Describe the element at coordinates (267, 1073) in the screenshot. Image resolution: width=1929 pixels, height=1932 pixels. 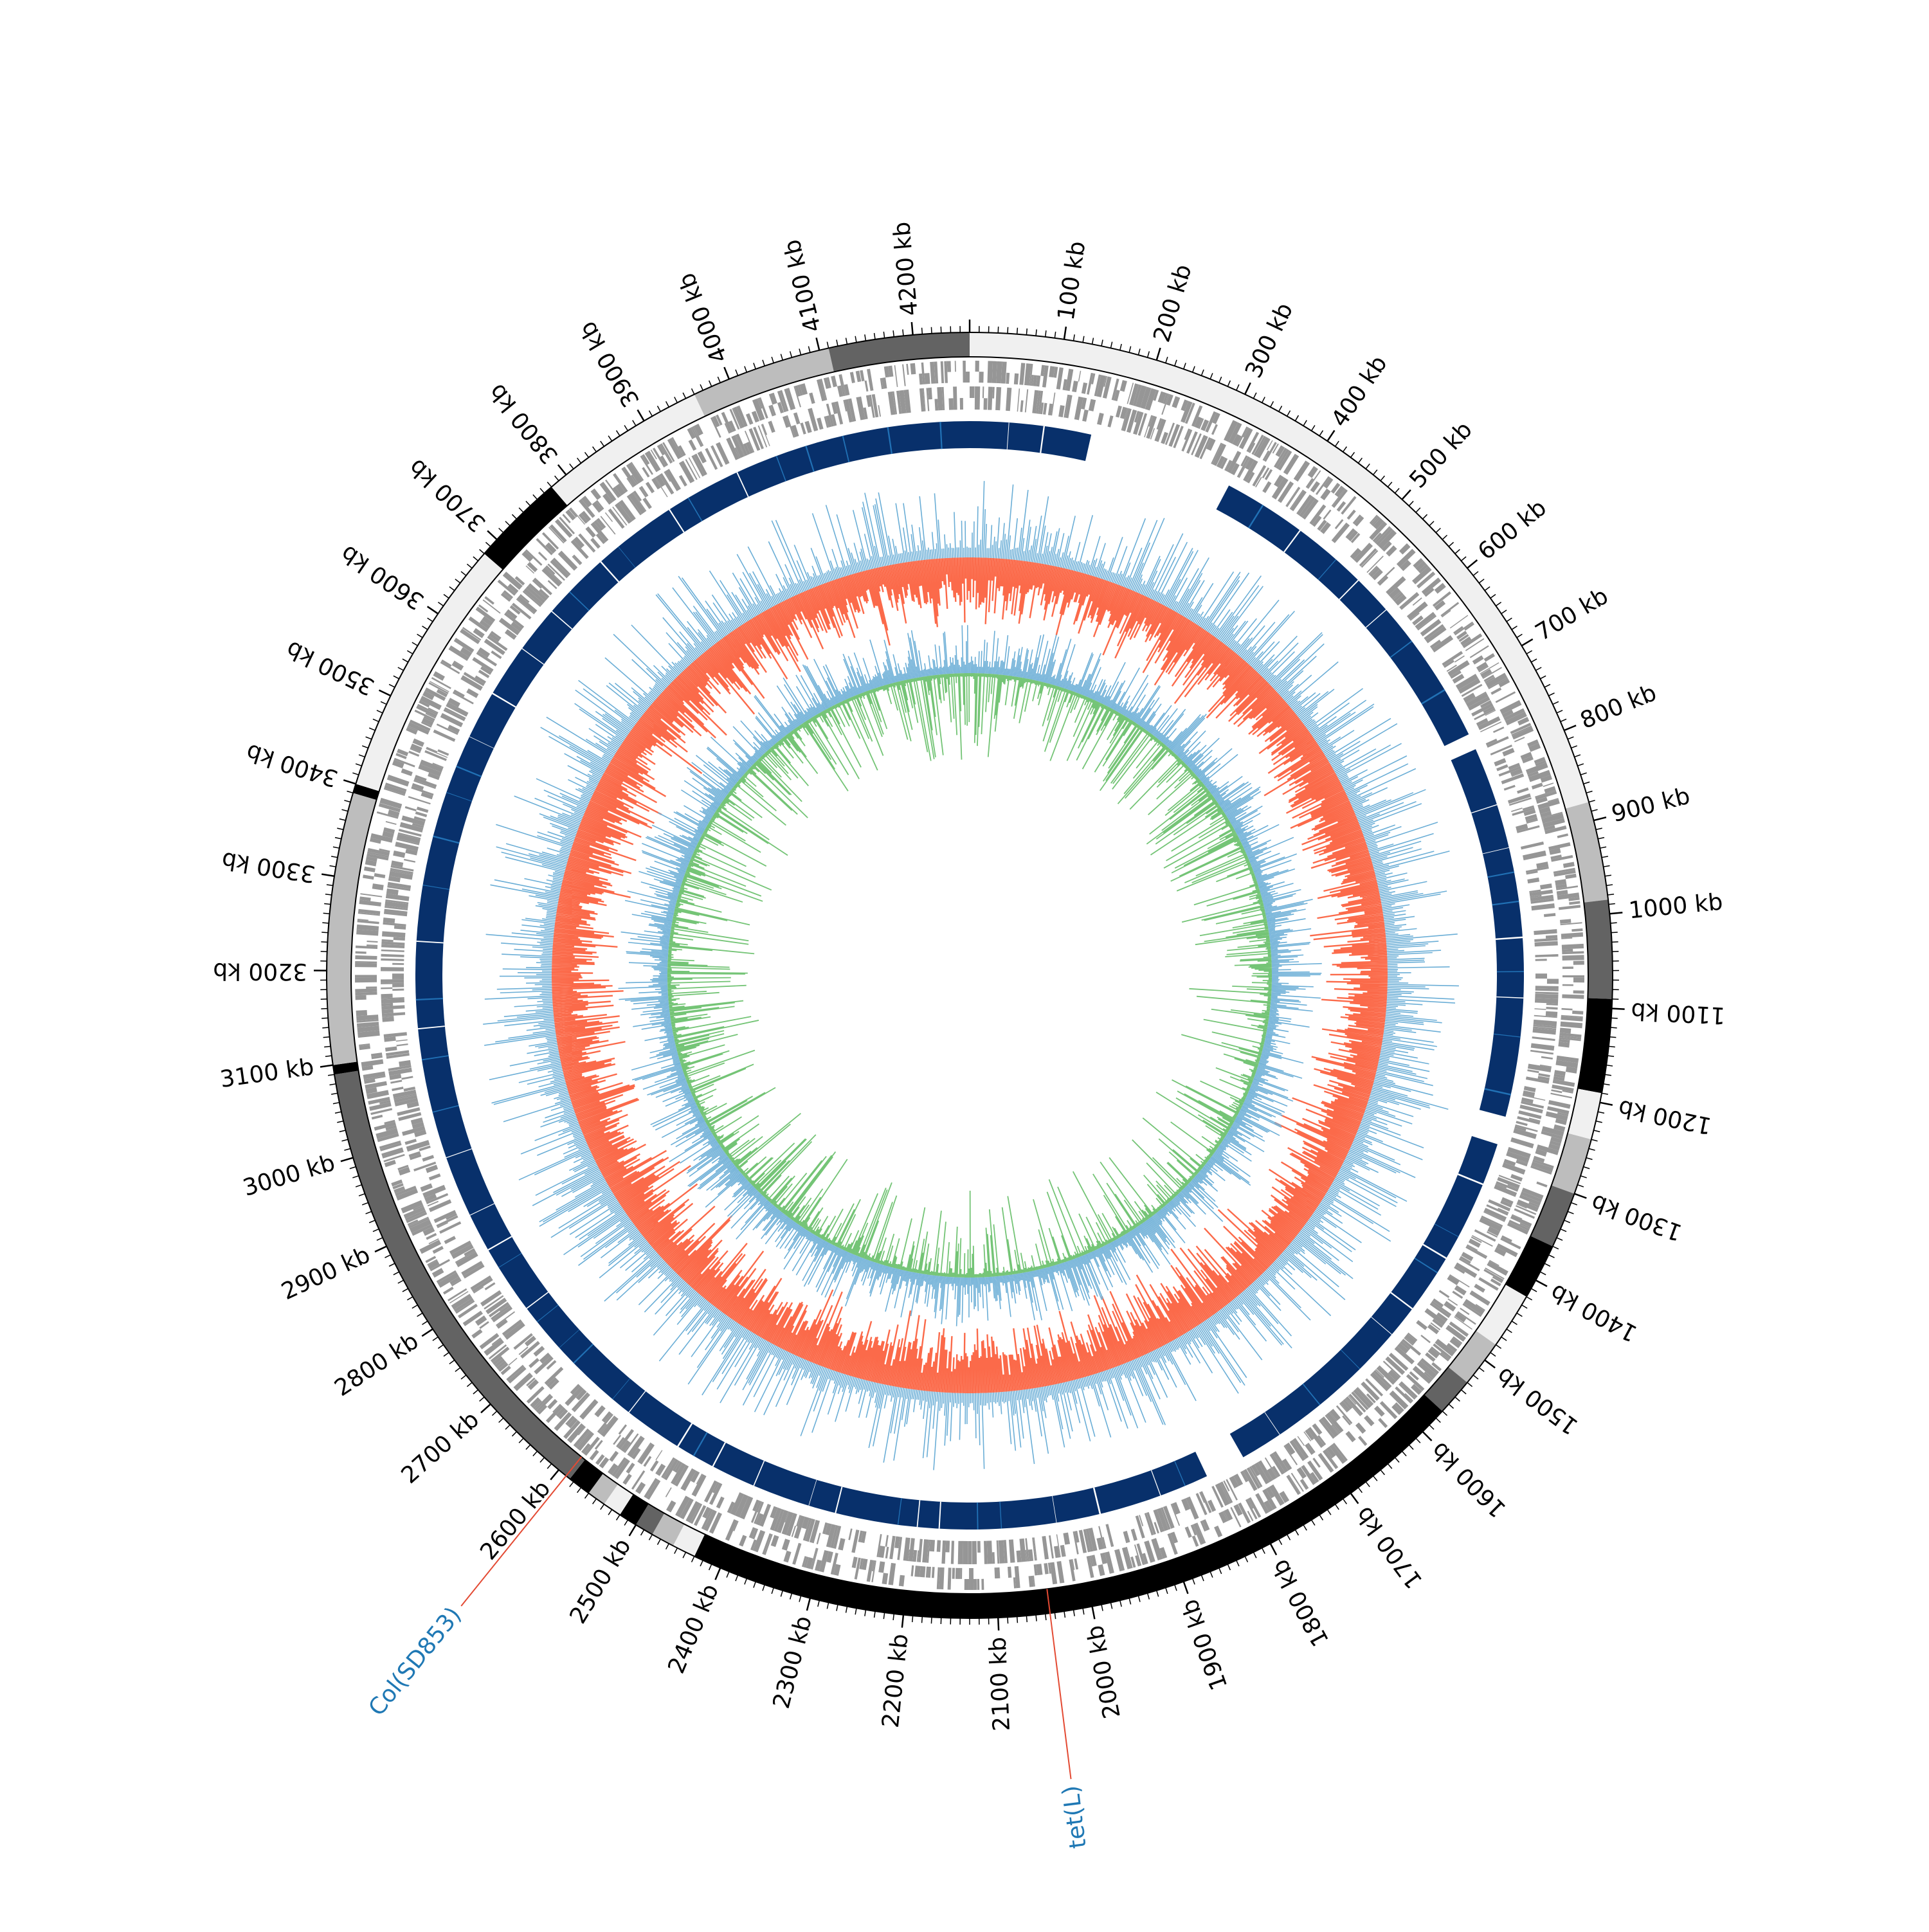
I see `tick-label: 3100 kb` at that location.